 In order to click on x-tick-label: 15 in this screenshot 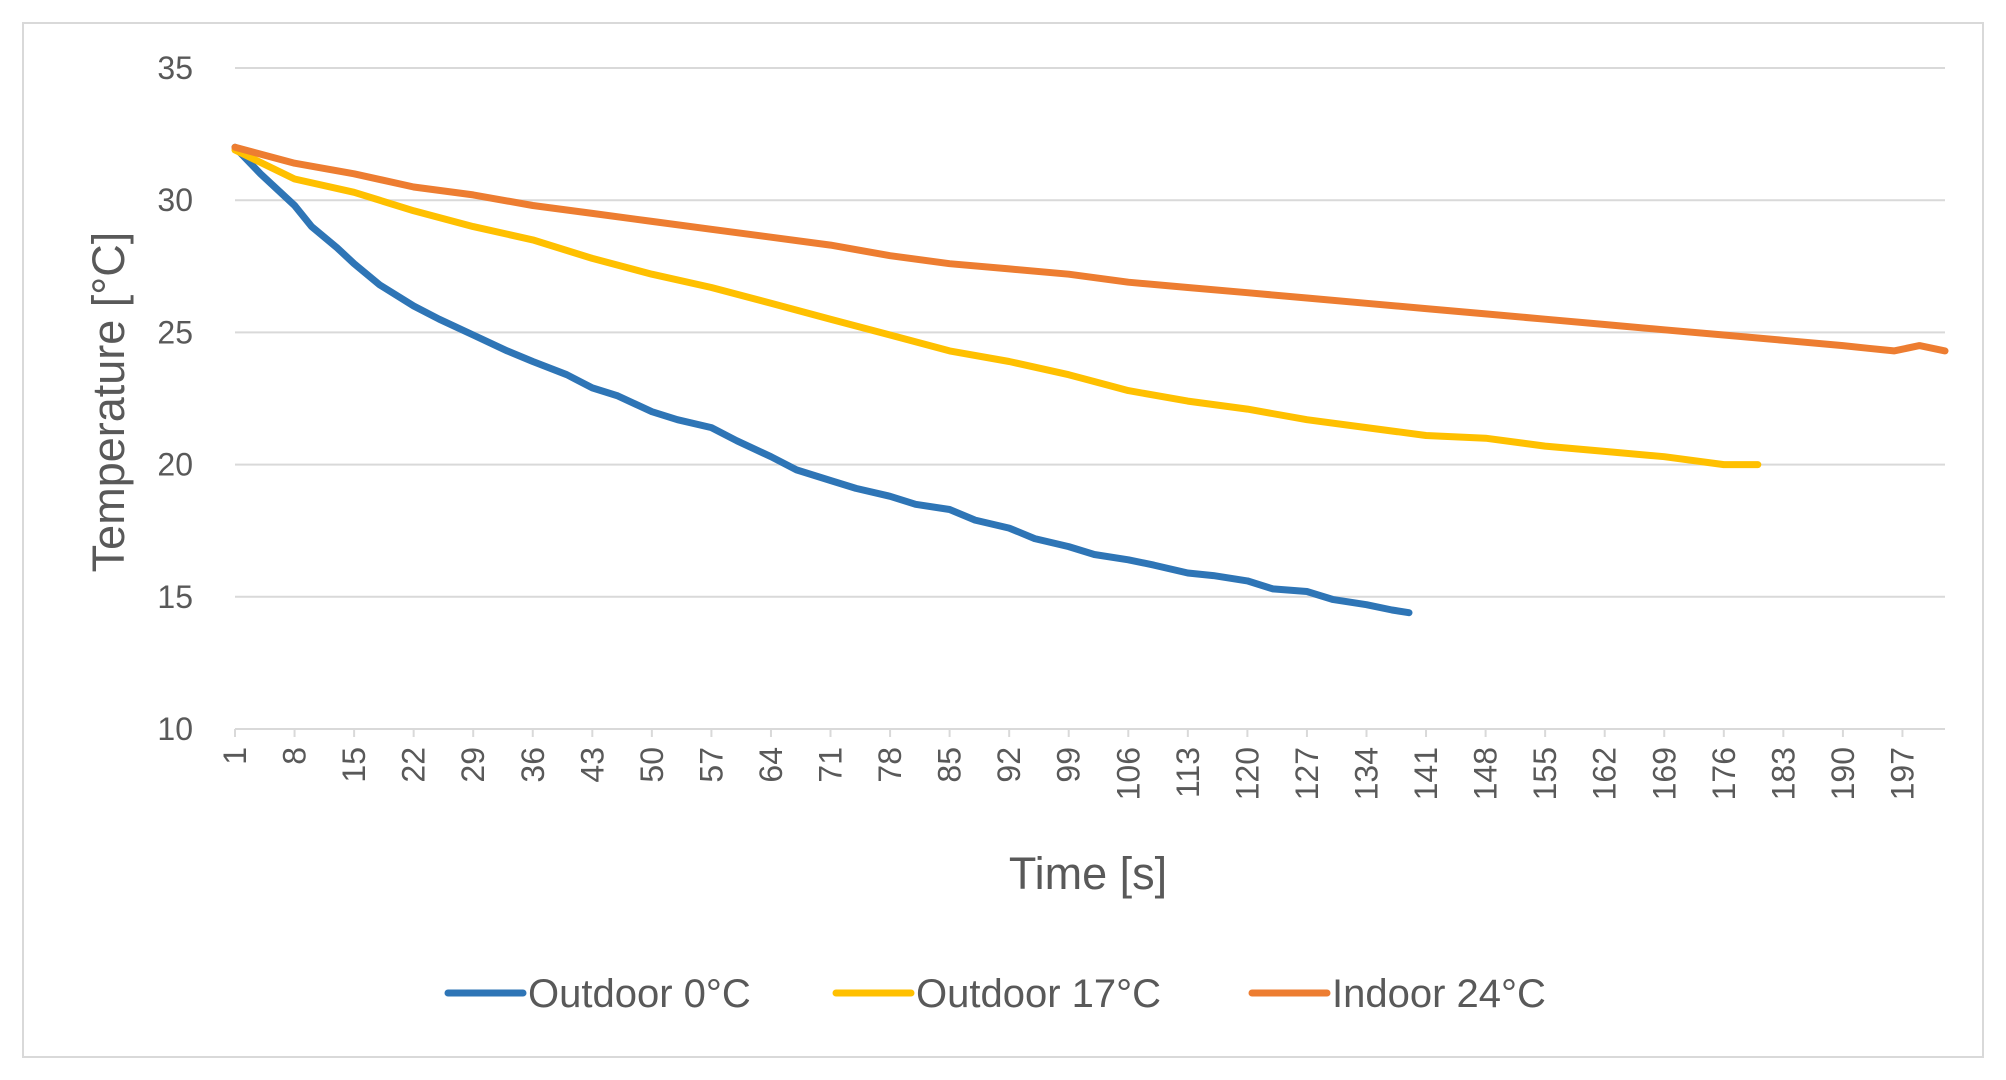, I will do `click(354, 765)`.